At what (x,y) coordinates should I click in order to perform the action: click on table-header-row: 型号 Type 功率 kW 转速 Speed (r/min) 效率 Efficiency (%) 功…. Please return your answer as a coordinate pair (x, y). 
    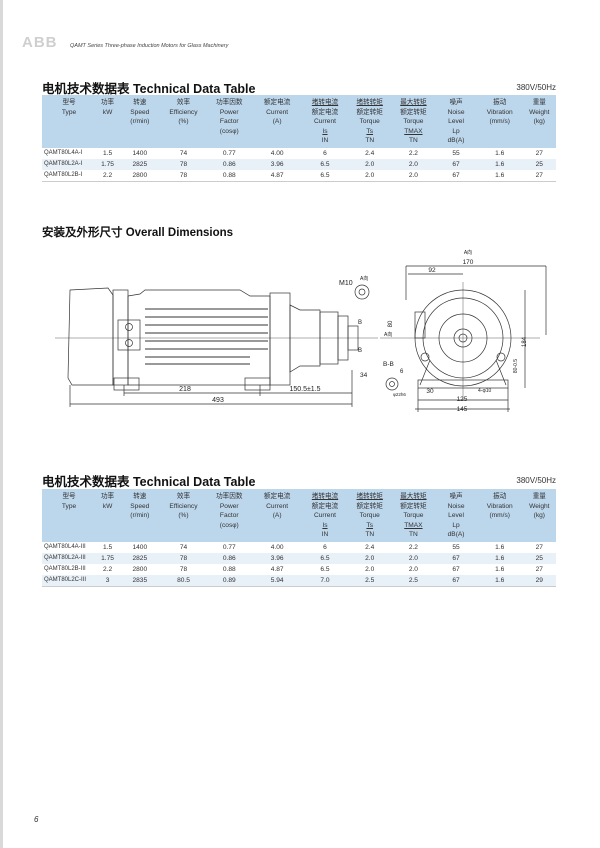
    Looking at the image, I should click on (299, 515).